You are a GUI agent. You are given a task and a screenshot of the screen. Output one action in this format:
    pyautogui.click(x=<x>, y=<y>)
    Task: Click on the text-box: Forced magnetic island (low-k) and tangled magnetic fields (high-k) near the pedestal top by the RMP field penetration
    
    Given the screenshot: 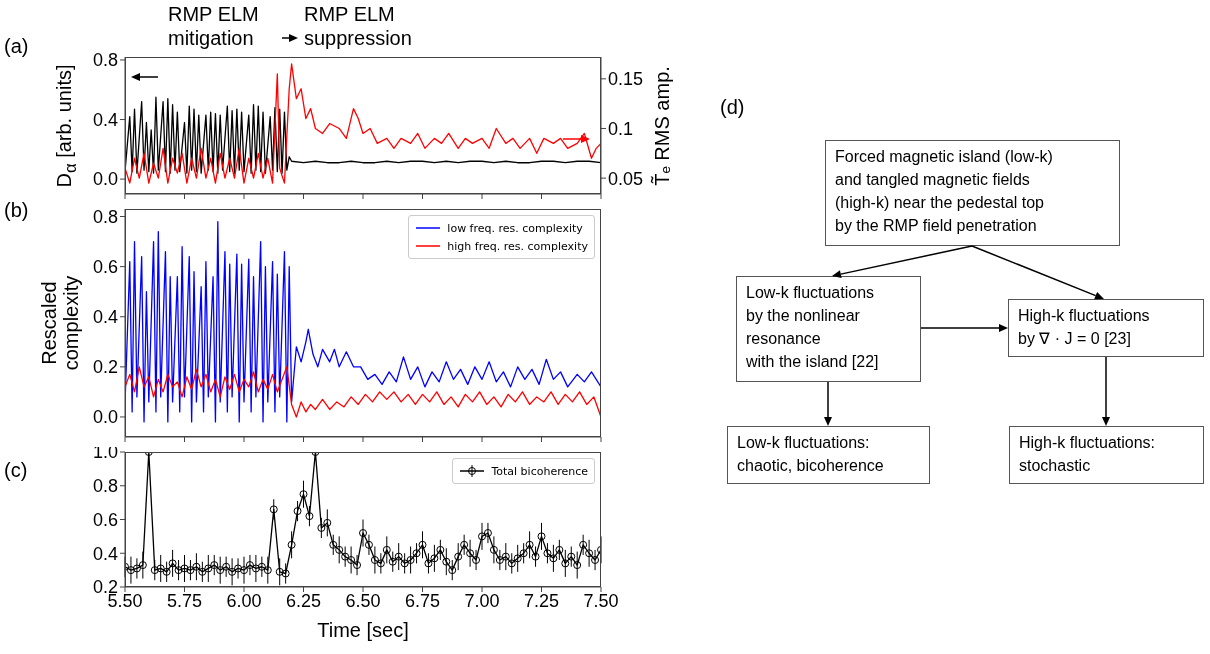 What is the action you would take?
    pyautogui.click(x=972, y=193)
    